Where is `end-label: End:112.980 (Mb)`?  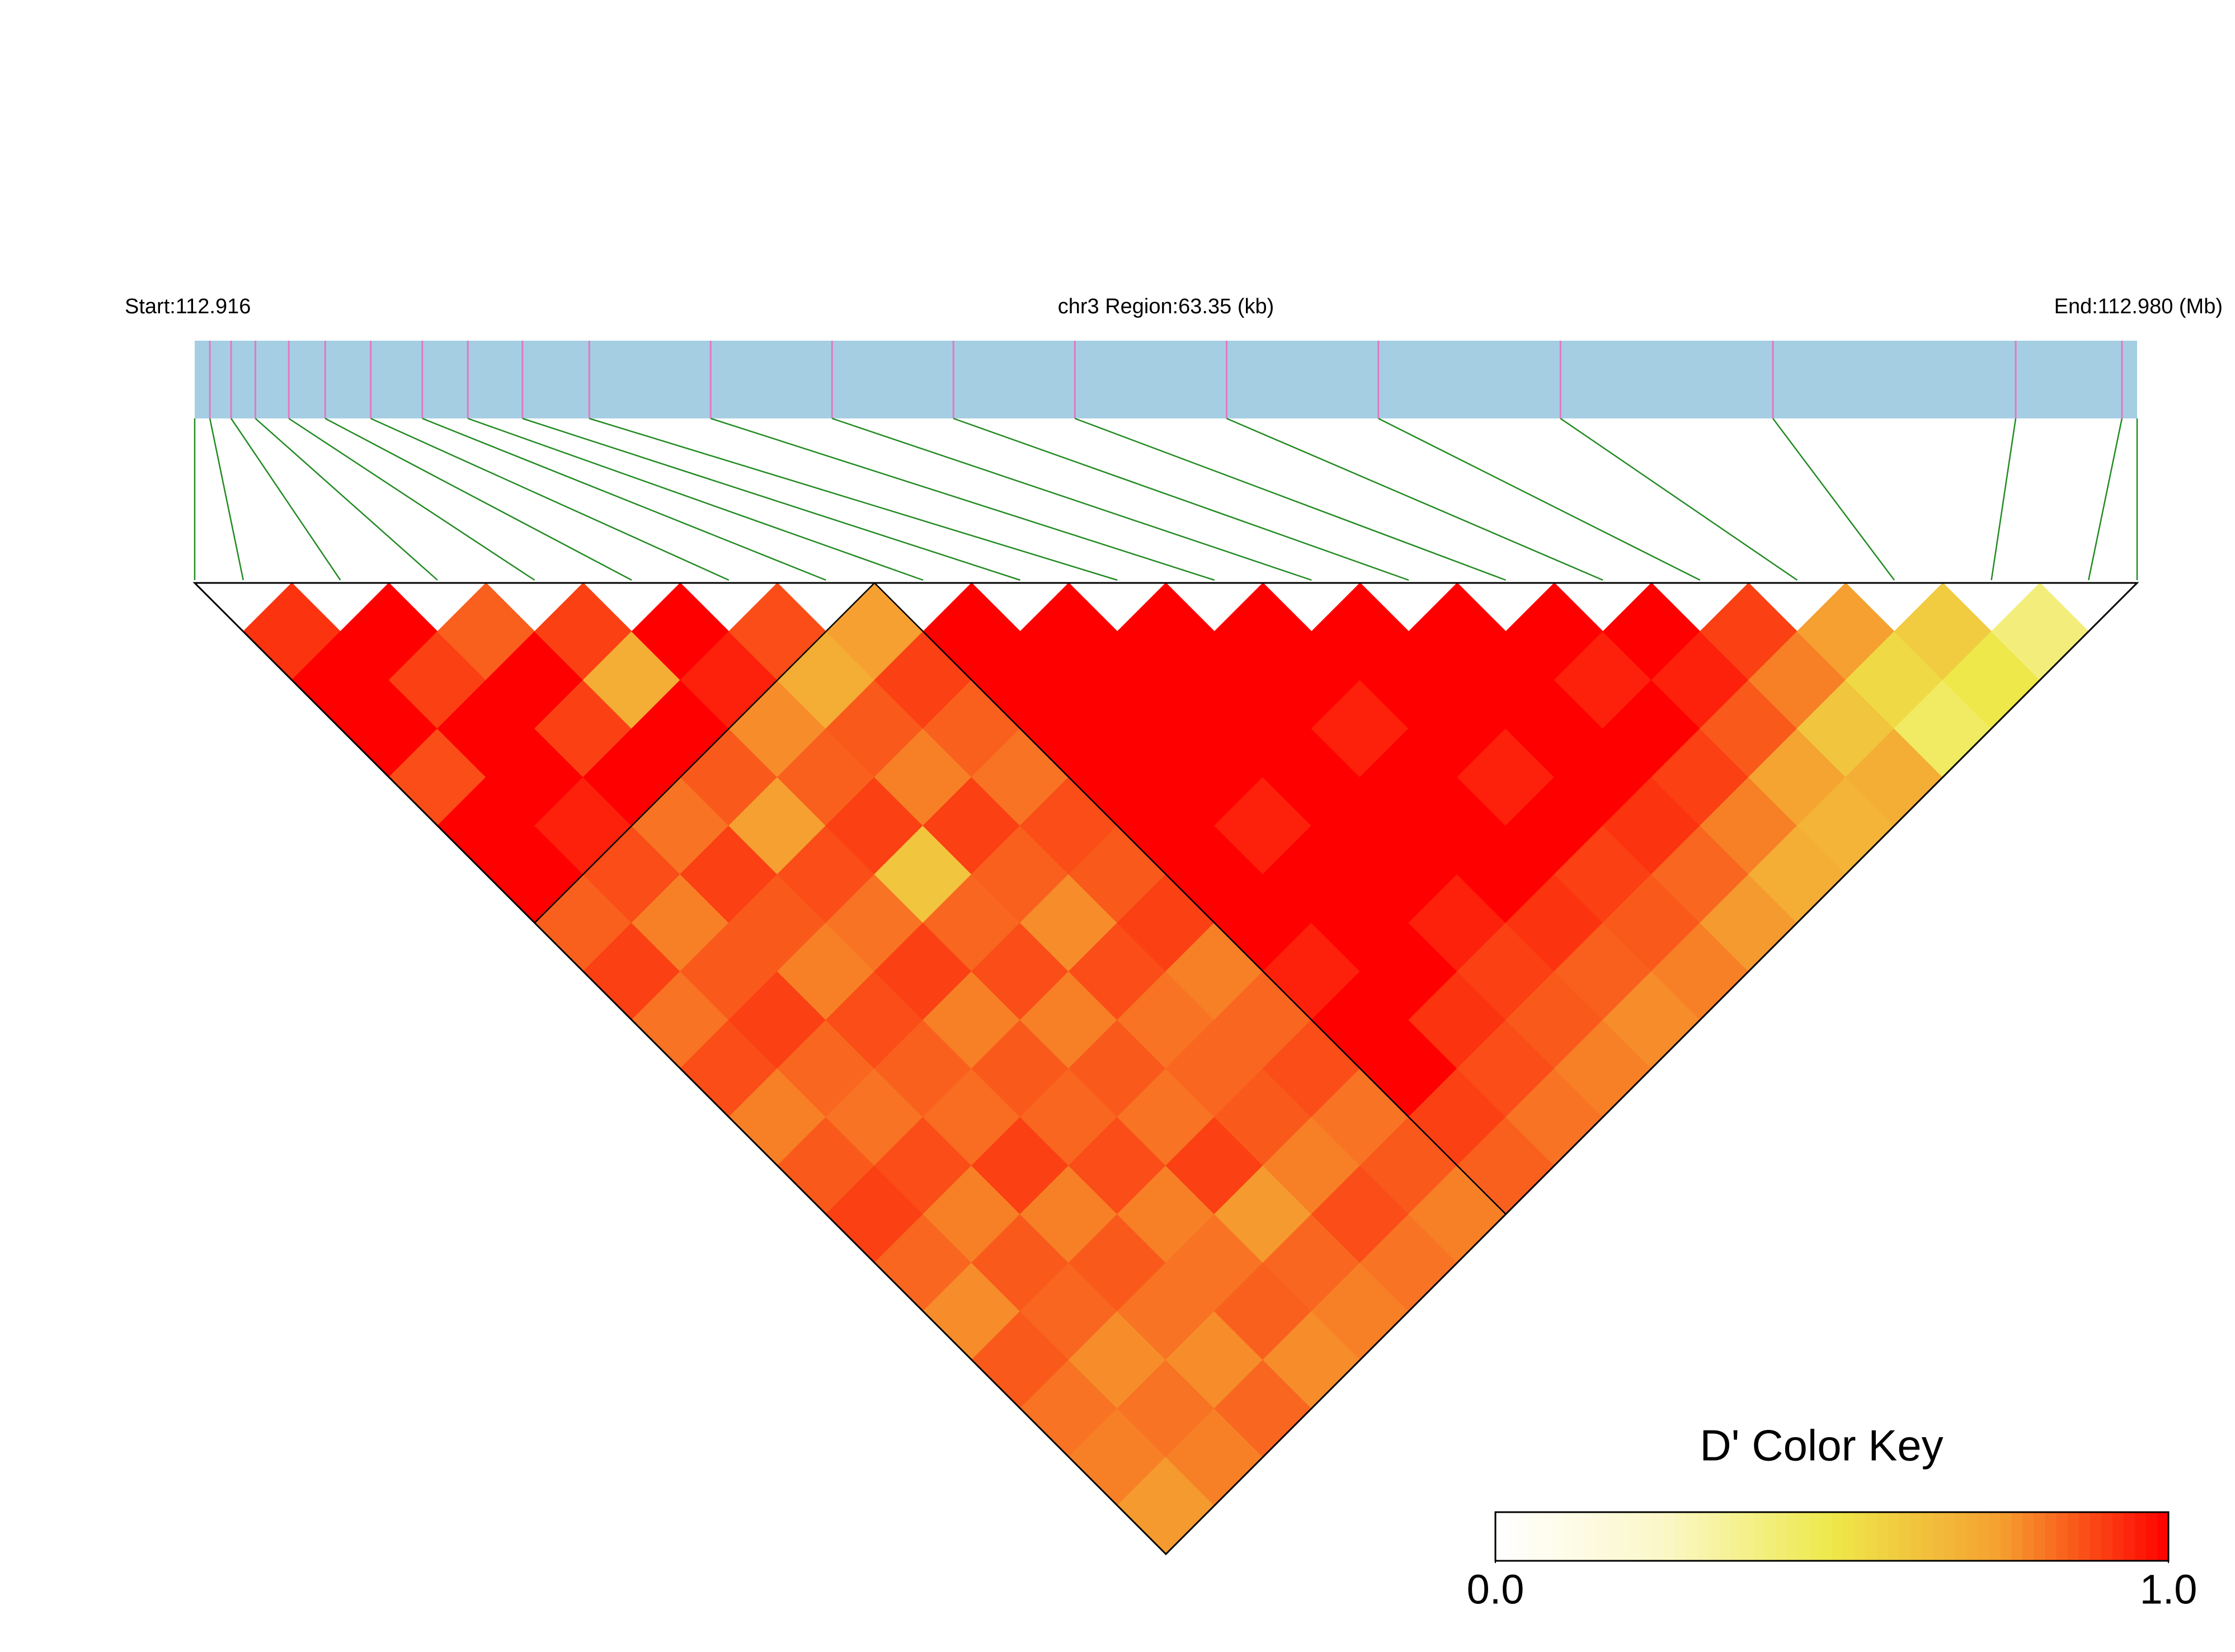 end-label: End:112.980 (Mb) is located at coordinates (2138, 306).